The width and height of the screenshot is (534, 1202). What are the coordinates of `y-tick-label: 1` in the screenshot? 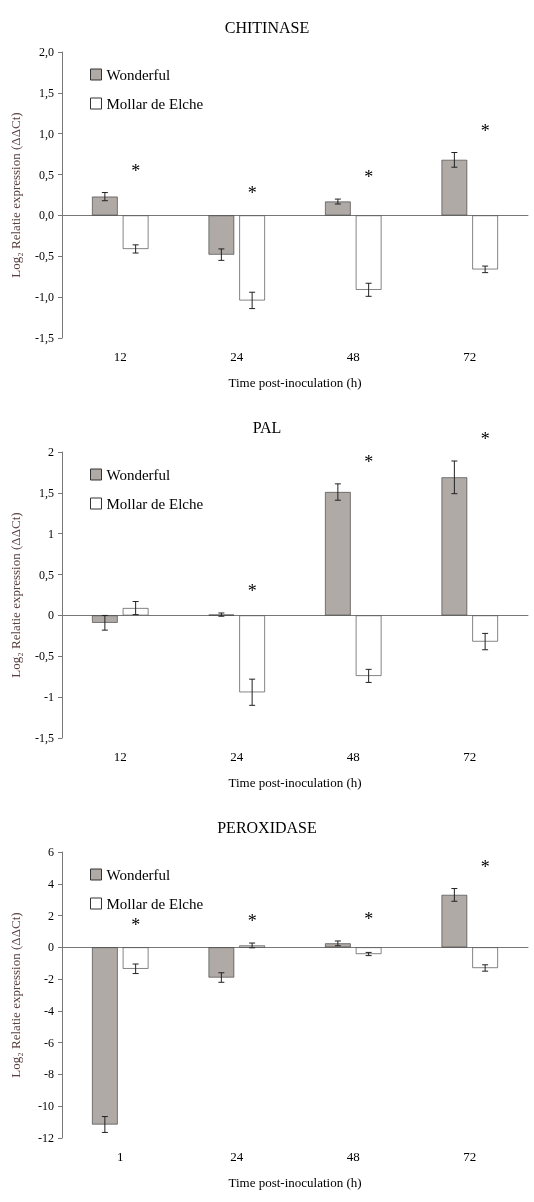 It's located at (51, 533).